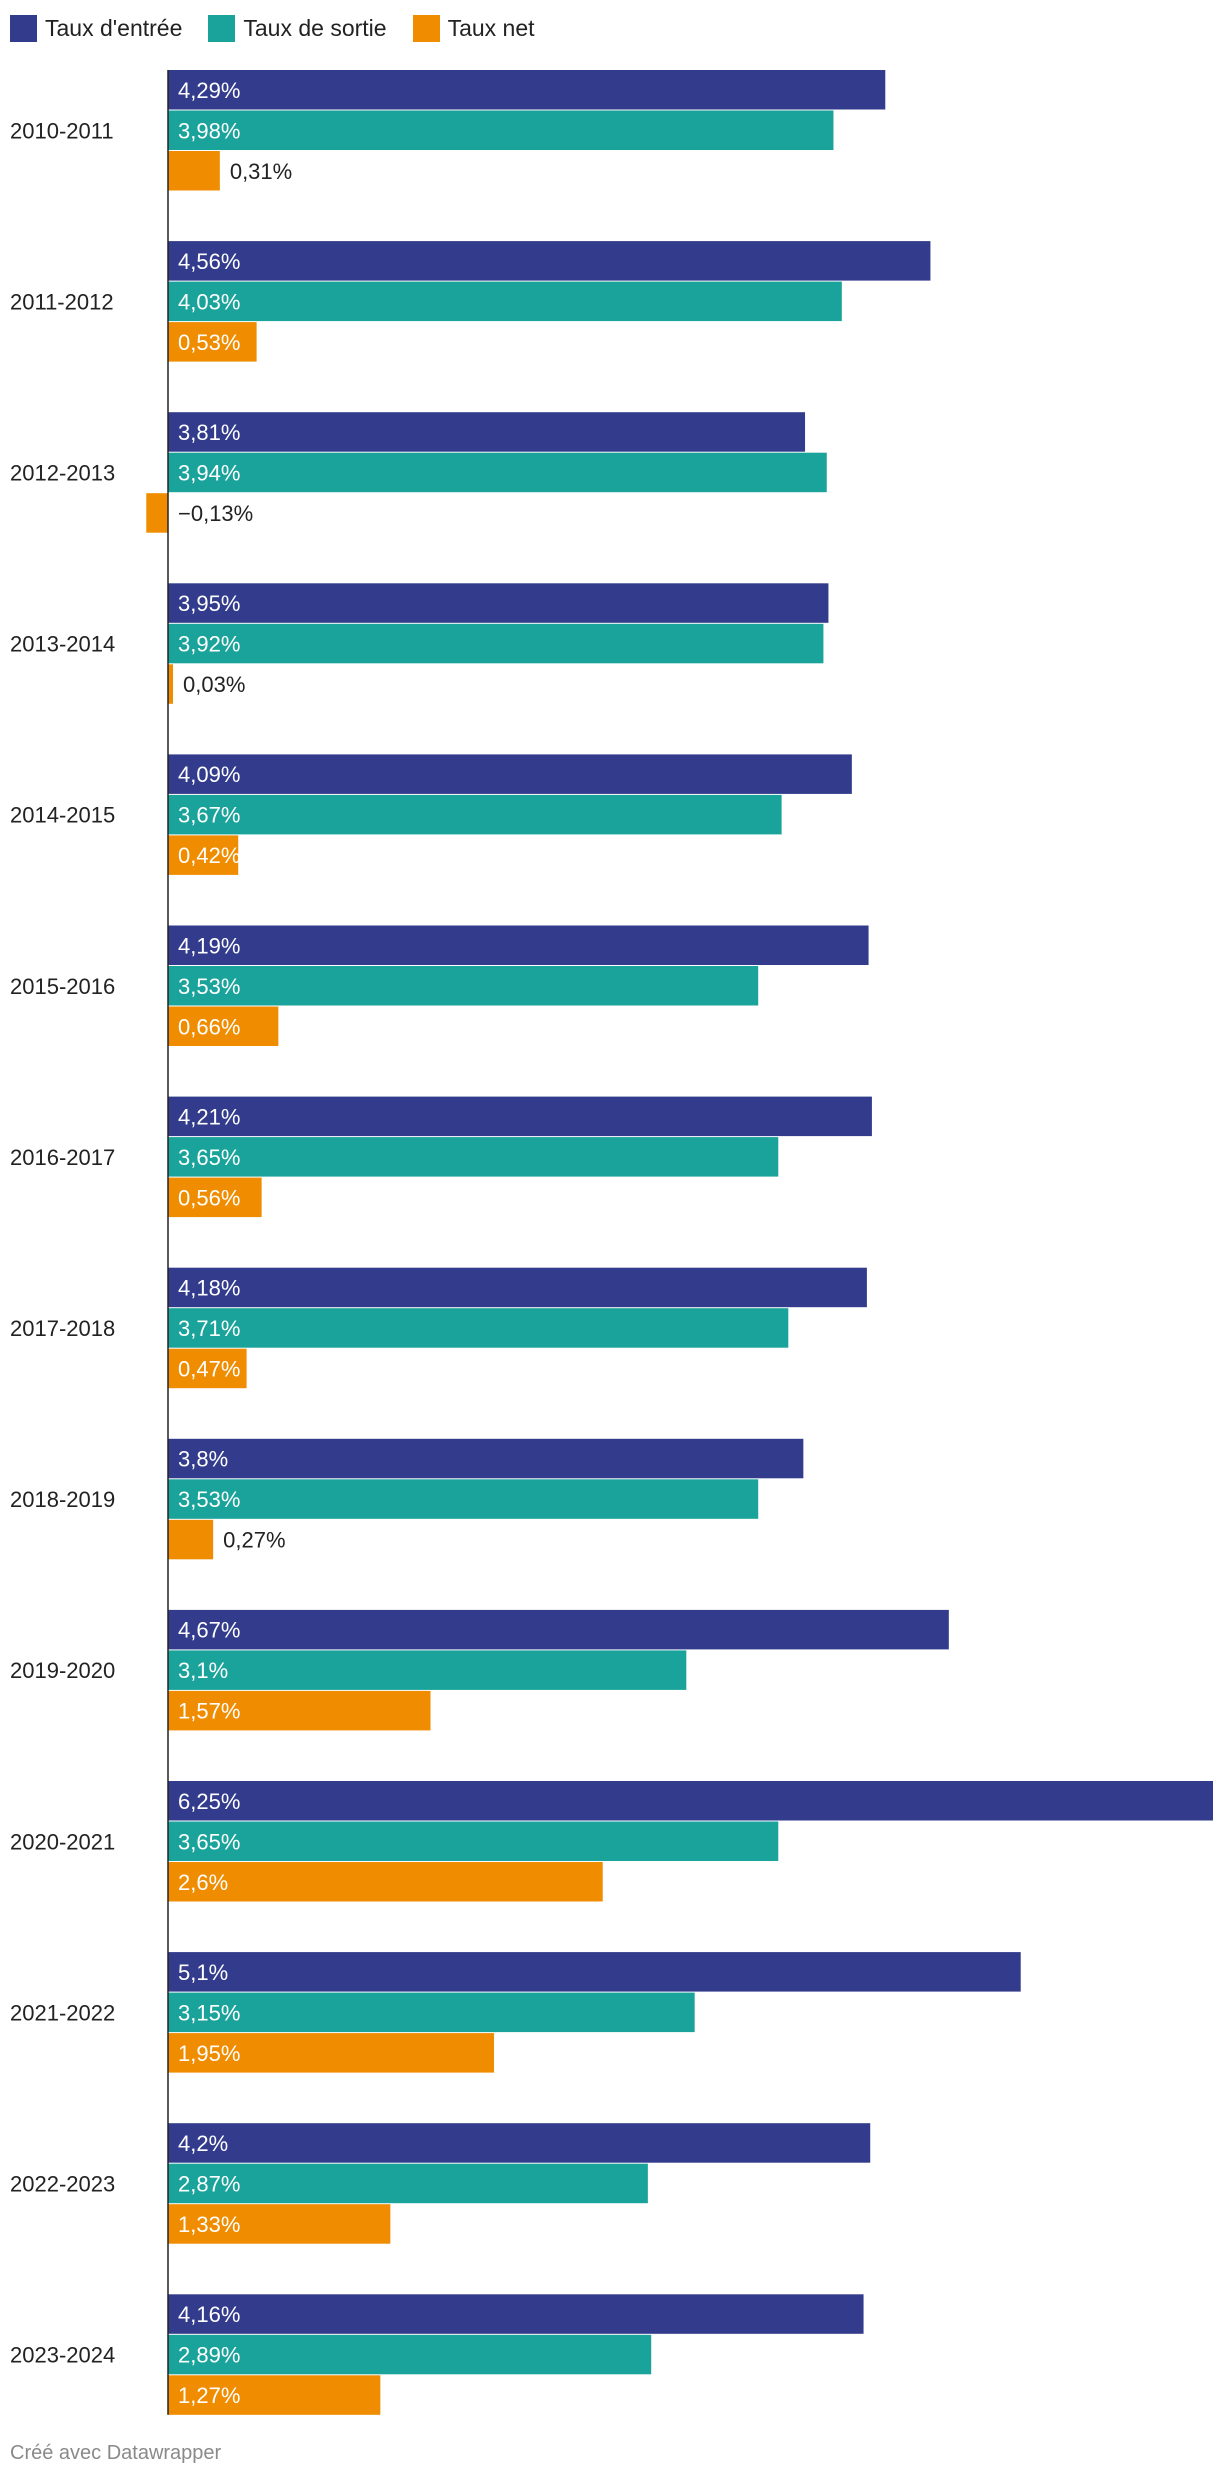  Describe the element at coordinates (209, 855) in the screenshot. I see `value-label-net-2014-2015: 0,42%` at that location.